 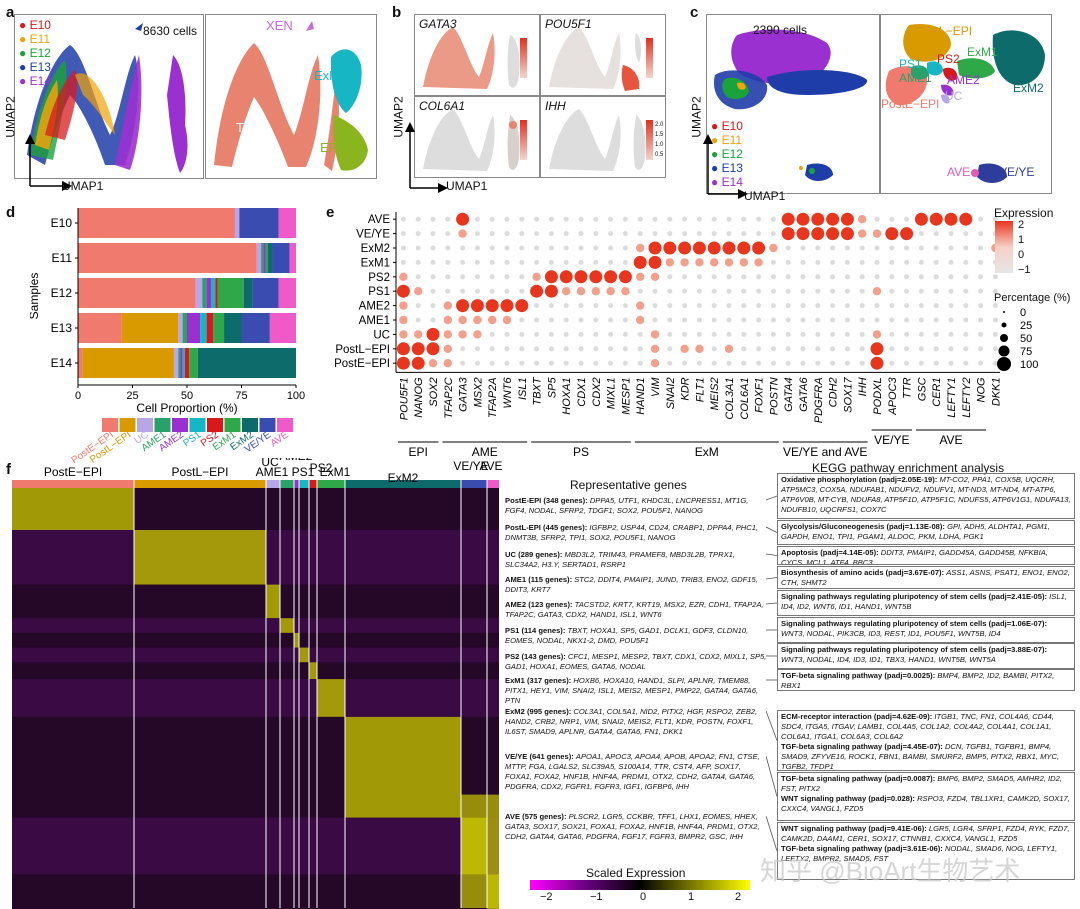 I want to click on panel-f-letter: f, so click(x=8, y=469).